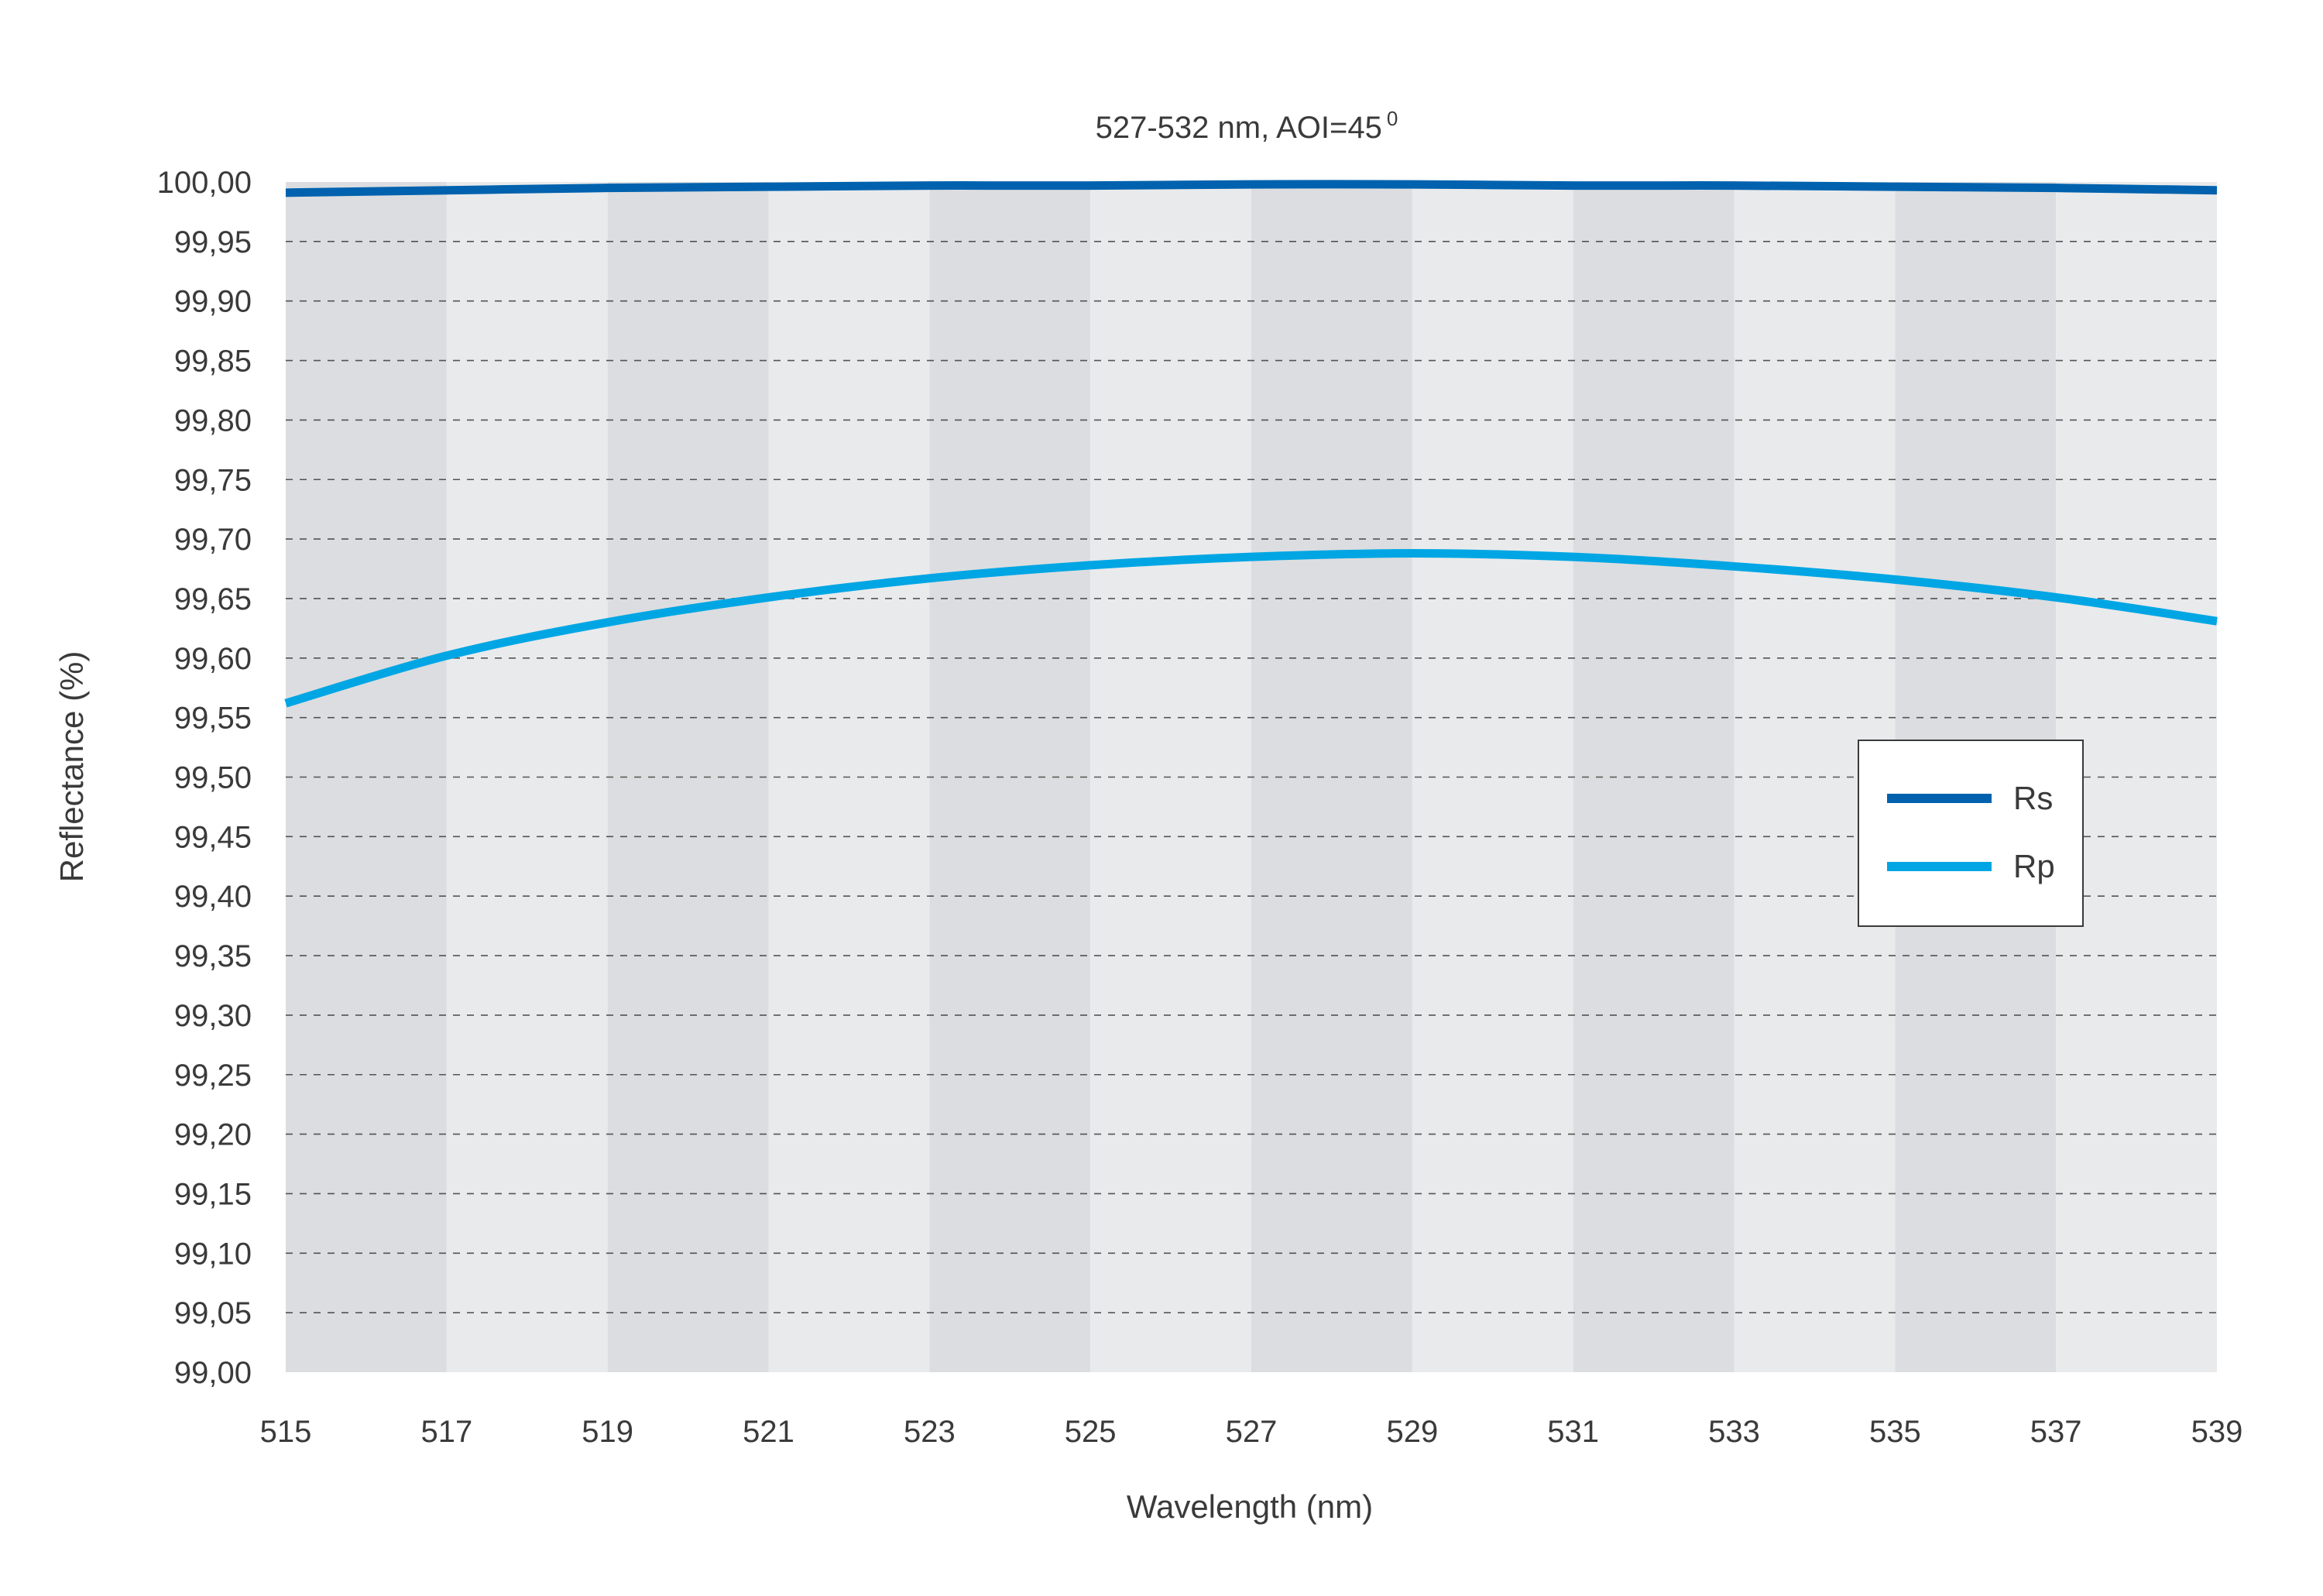  I want to click on y-tick-label: 99,40, so click(213, 897).